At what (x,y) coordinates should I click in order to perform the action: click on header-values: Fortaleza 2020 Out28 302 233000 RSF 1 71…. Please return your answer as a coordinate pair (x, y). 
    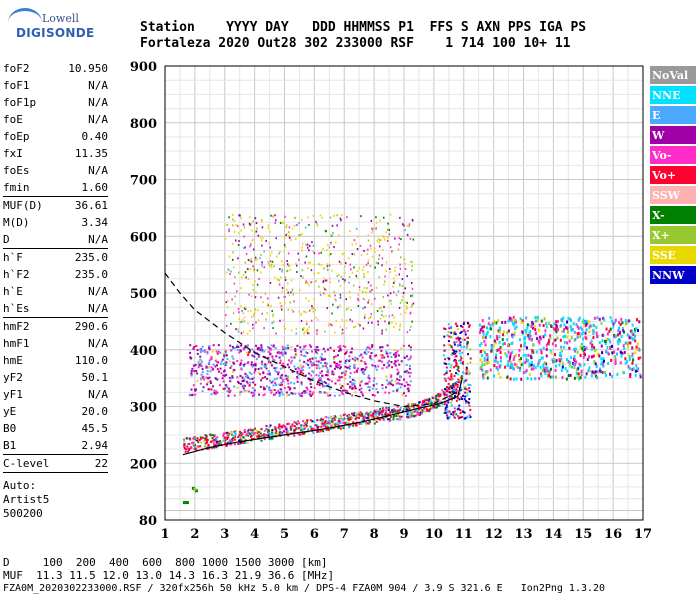
    Looking at the image, I should click on (355, 43).